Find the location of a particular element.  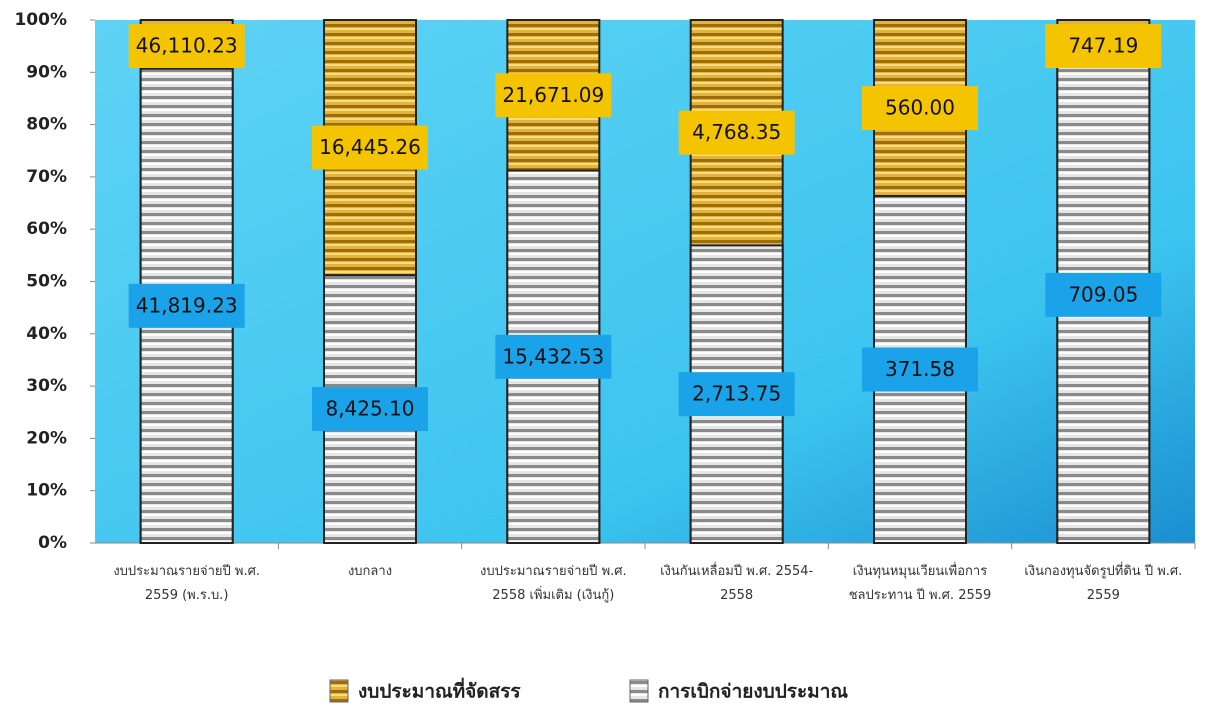

value-label: 21,671.09 is located at coordinates (553, 95).